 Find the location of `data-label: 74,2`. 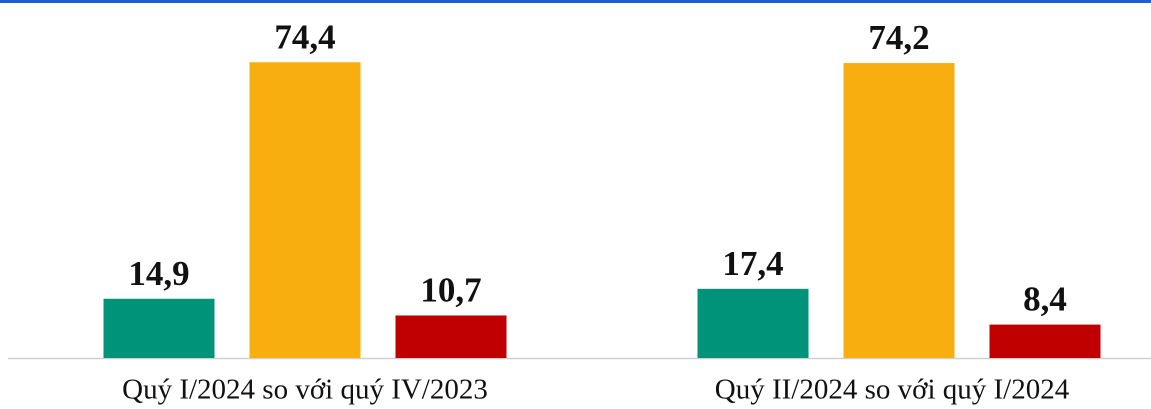

data-label: 74,2 is located at coordinates (898, 37).